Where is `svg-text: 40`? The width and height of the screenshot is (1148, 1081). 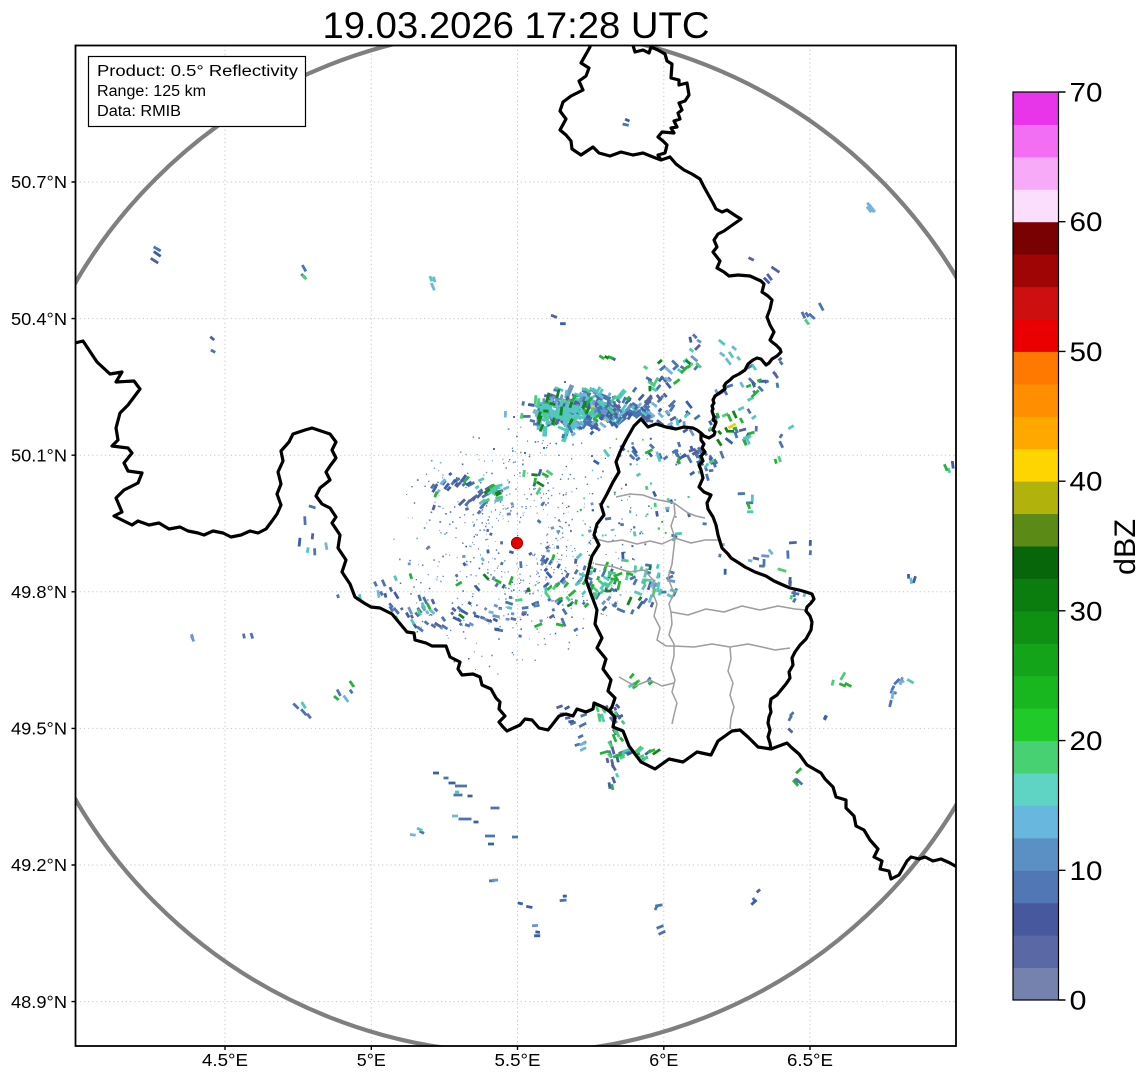 svg-text: 40 is located at coordinates (1086, 482).